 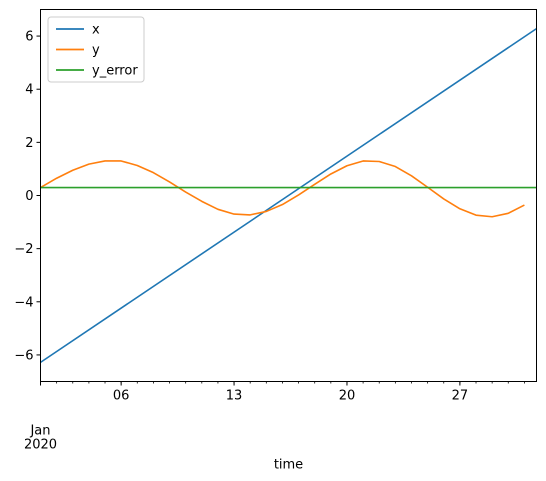 I want to click on y-tick-label: −2, so click(x=23, y=249).